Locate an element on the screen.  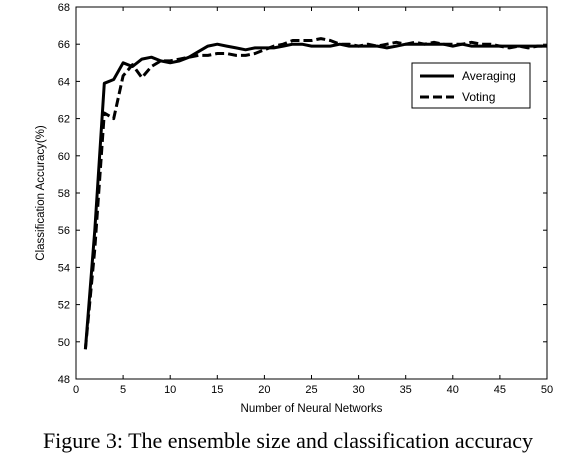
x-tick-label: 5 is located at coordinates (123, 390).